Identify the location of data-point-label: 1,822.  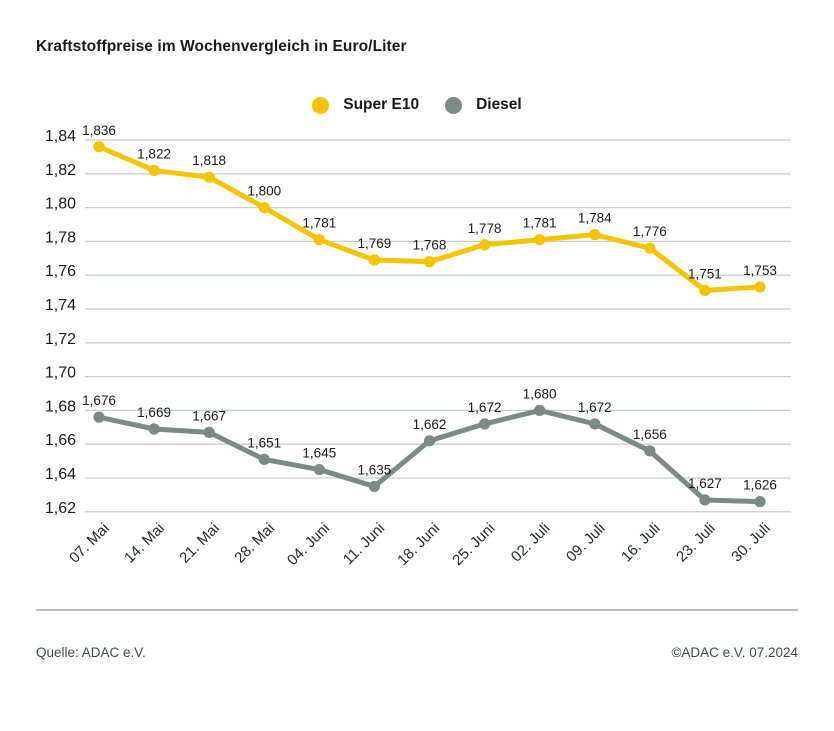
(154, 153).